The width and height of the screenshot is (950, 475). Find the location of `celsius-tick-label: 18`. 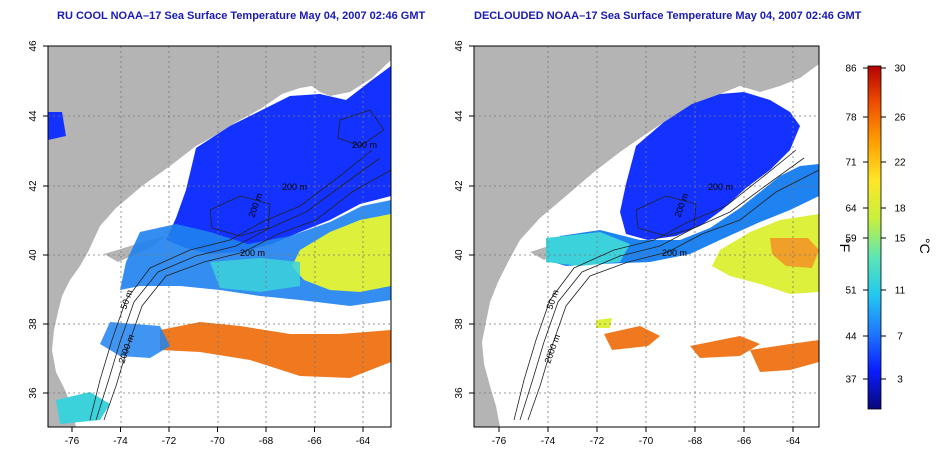

celsius-tick-label: 18 is located at coordinates (900, 209).